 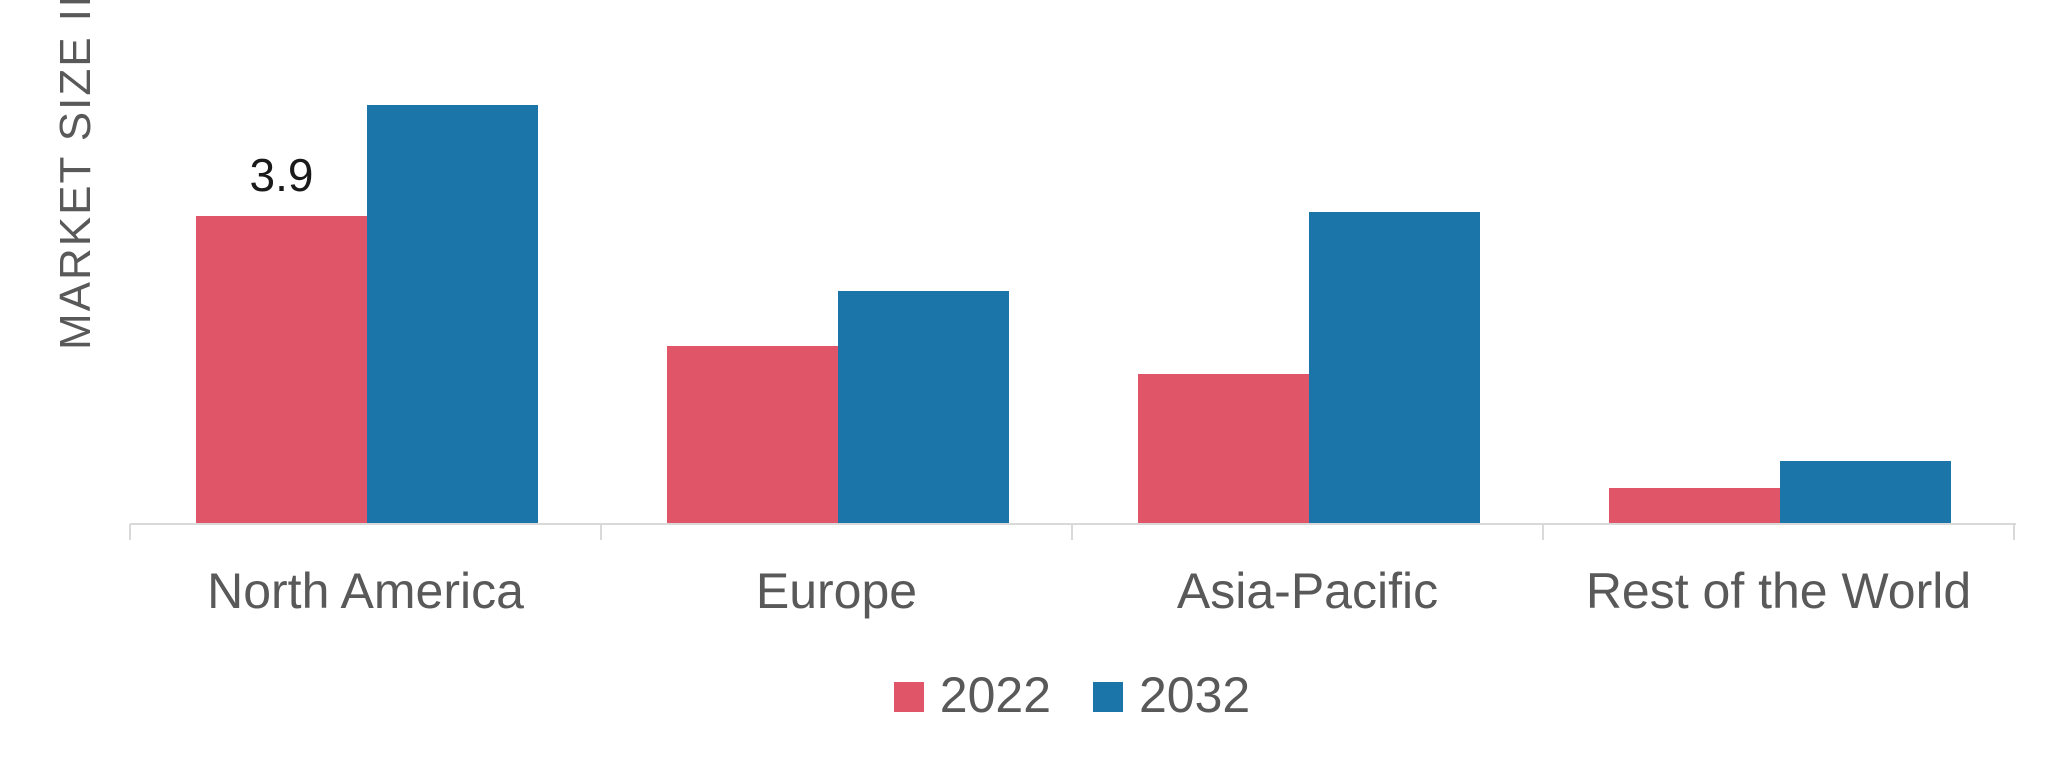 What do you see at coordinates (995, 695) in the screenshot?
I see `legend-label-2022: 2022` at bounding box center [995, 695].